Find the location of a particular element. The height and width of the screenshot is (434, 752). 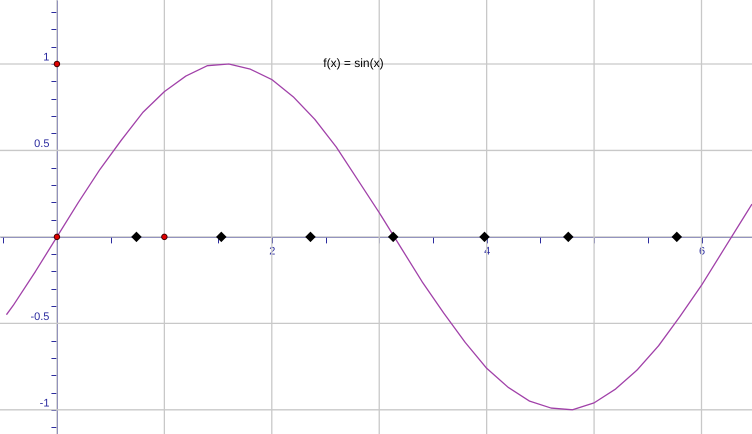

y-tick-label: -0.5 is located at coordinates (40, 316).